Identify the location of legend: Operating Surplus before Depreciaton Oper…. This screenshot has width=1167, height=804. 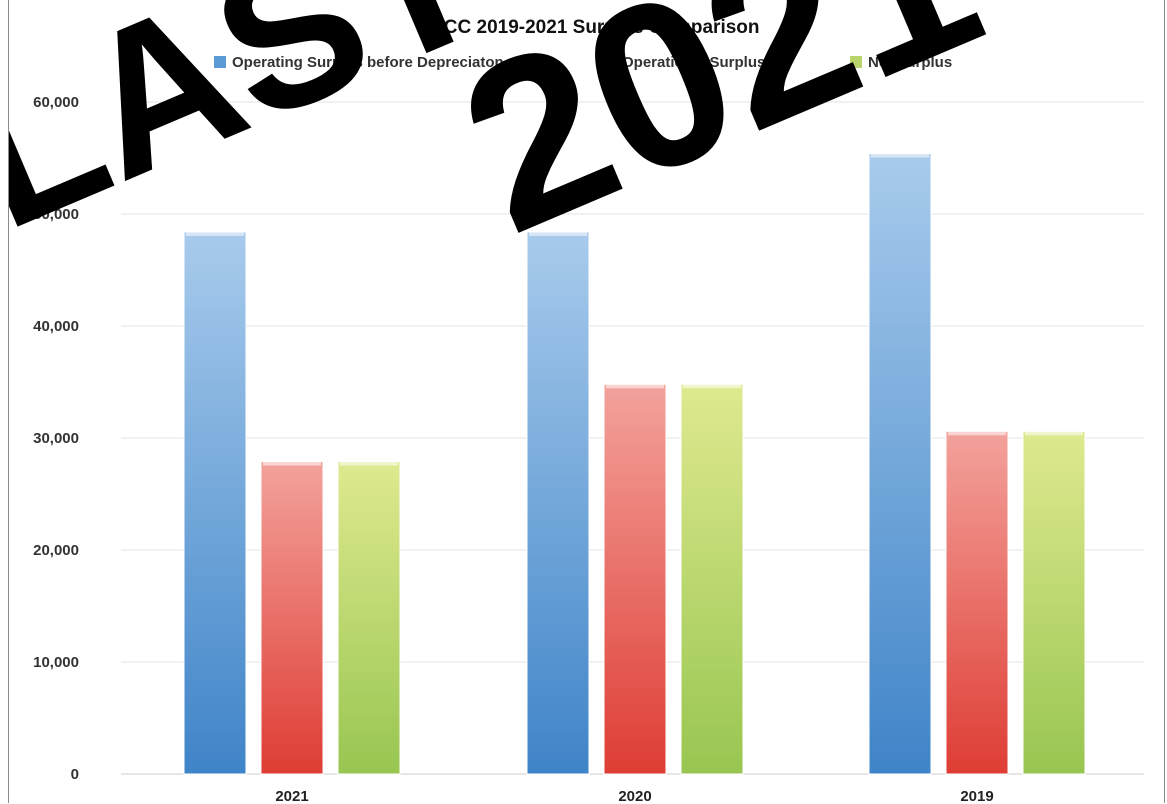
(583, 62).